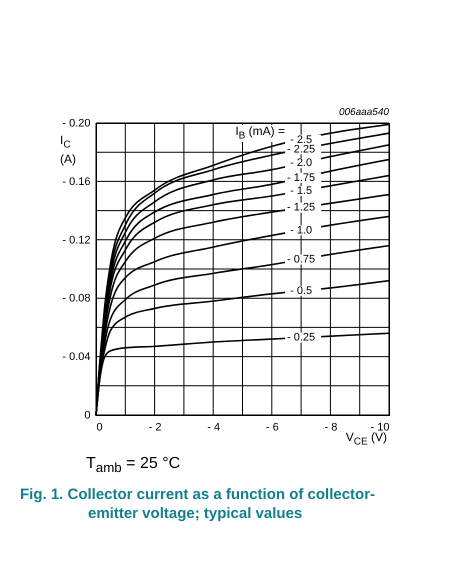 This screenshot has width=465, height=583. What do you see at coordinates (301, 260) in the screenshot?
I see `series-label: - 0.75` at bounding box center [301, 260].